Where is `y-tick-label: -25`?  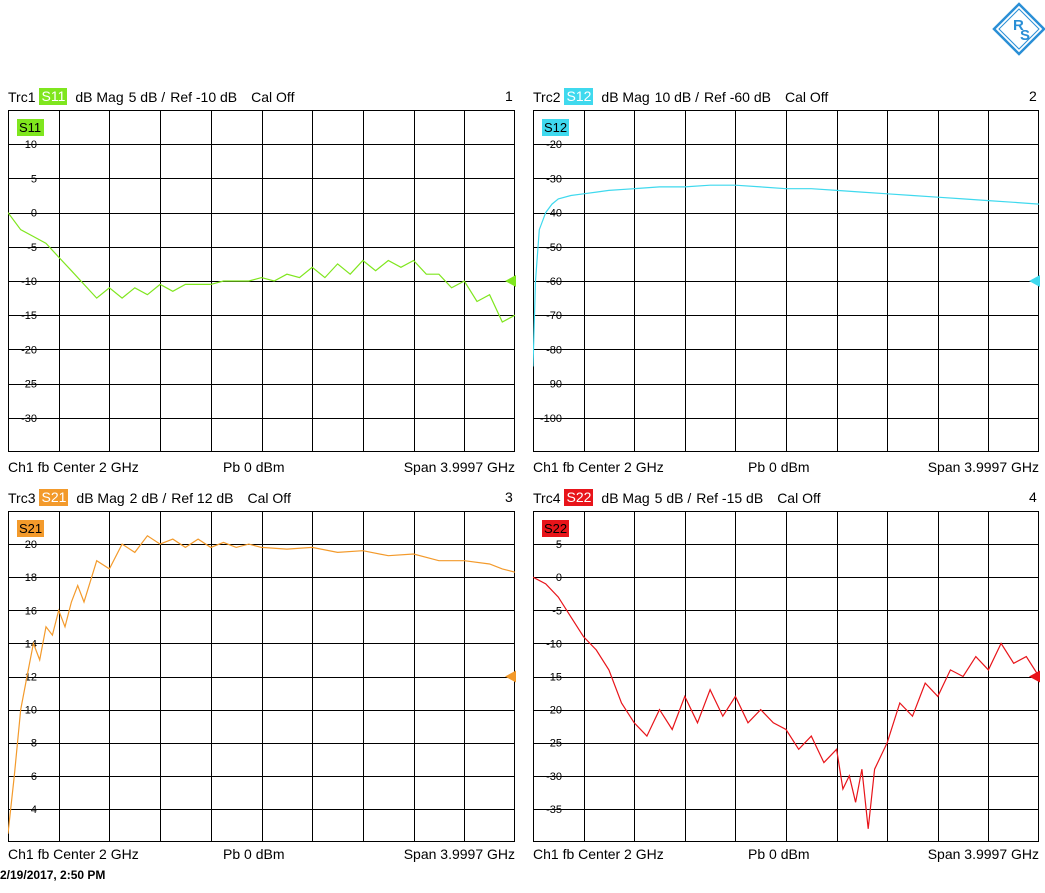
y-tick-label: -25 is located at coordinates (554, 744).